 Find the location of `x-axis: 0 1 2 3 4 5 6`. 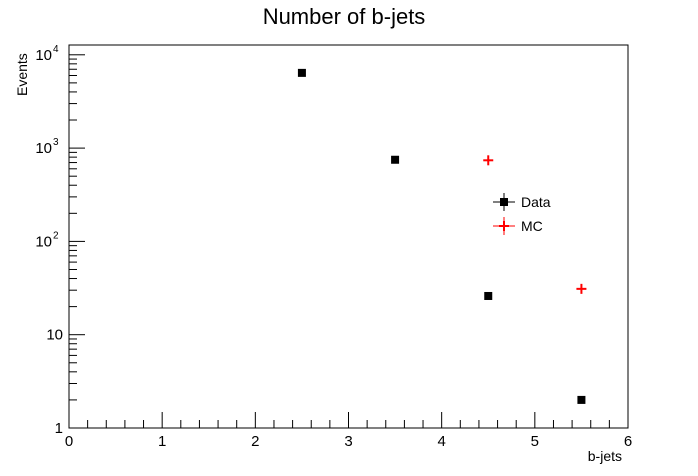

x-axis: 0 1 2 3 4 5 6 is located at coordinates (348, 431).